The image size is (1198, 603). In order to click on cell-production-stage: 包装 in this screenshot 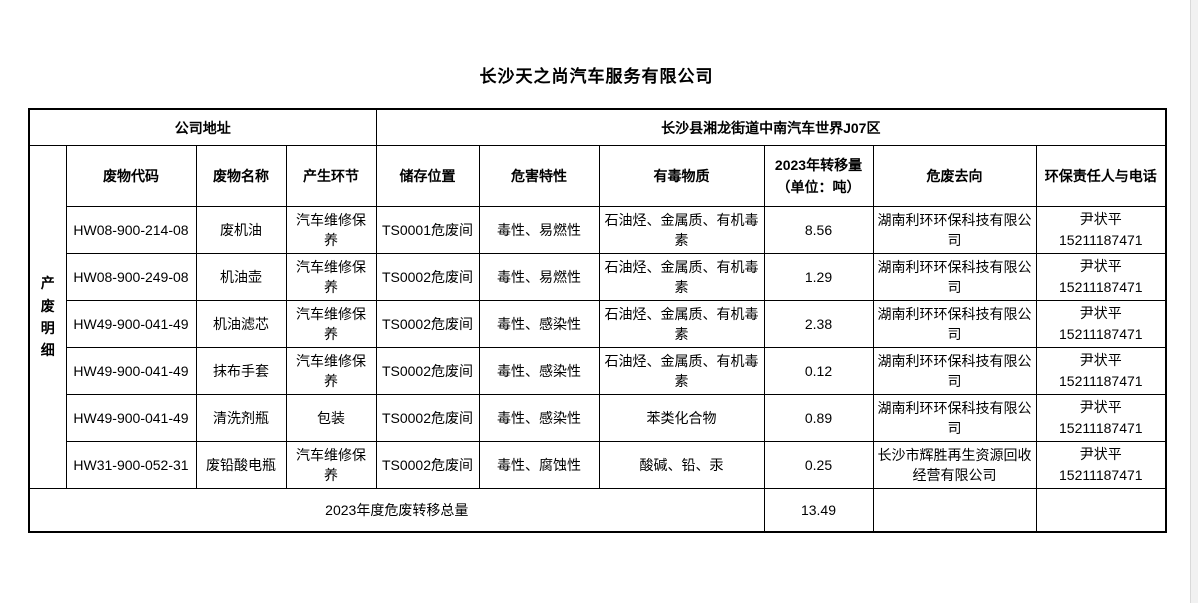, I will do `click(331, 418)`.